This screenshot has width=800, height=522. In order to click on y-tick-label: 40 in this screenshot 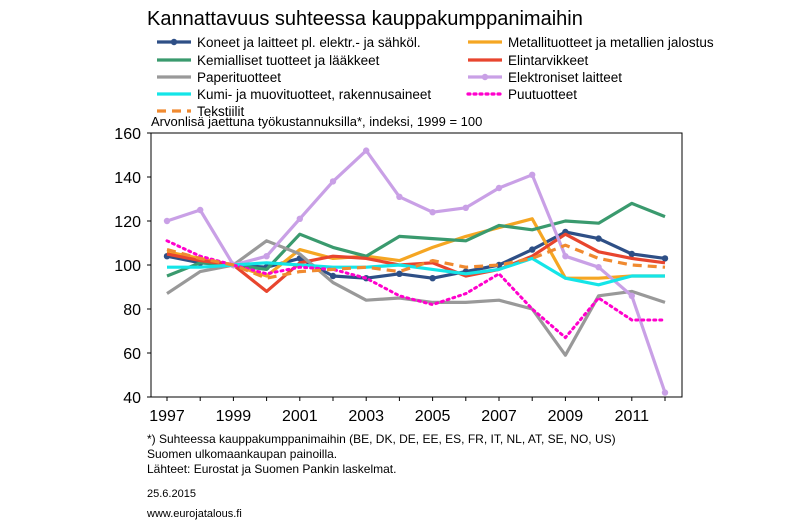, I will do `click(132, 398)`.